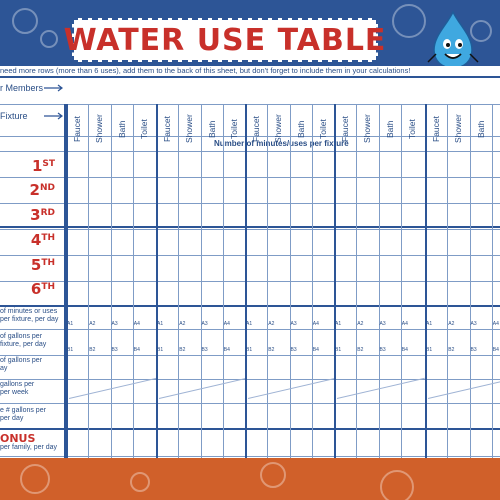 The image size is (500, 500). What do you see at coordinates (42, 289) in the screenshot?
I see `row-label-6th: 6TH` at bounding box center [42, 289].